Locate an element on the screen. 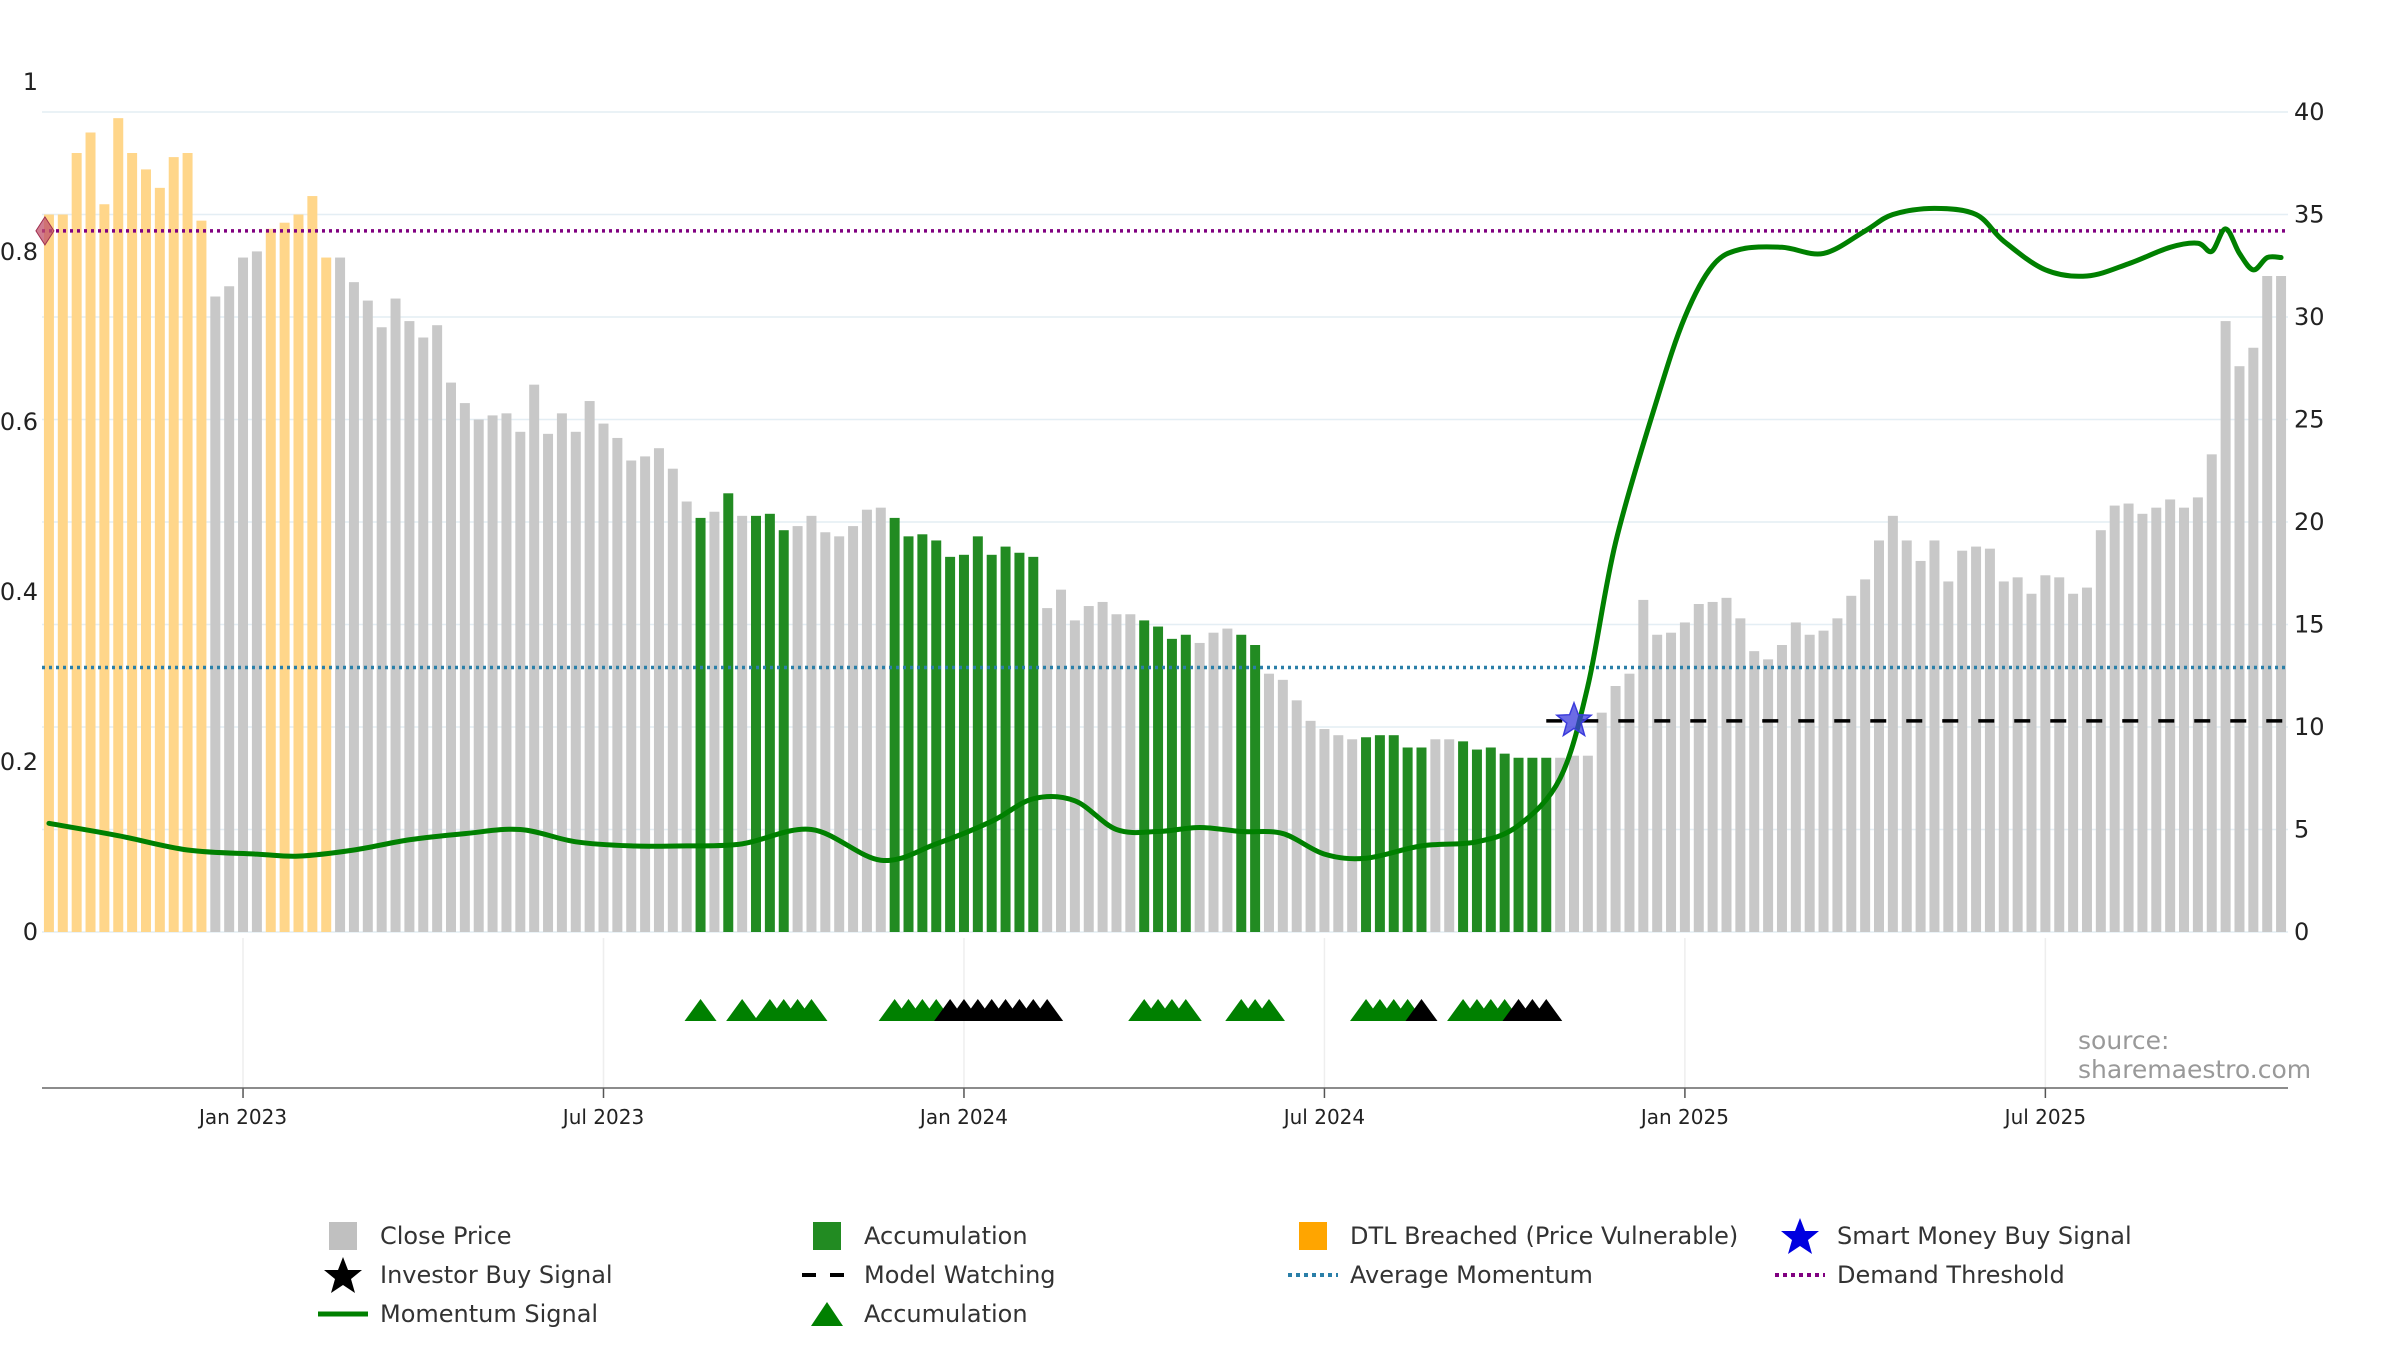 The image size is (2400, 1350). y-right-tick-label: 5 is located at coordinates (2301, 830).